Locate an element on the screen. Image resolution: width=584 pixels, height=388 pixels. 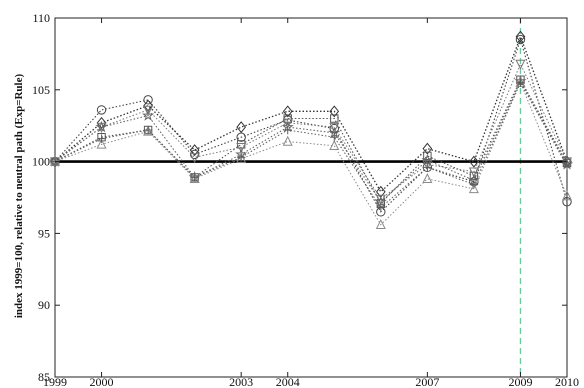
x-tick-label: 2004 is located at coordinates (288, 381).